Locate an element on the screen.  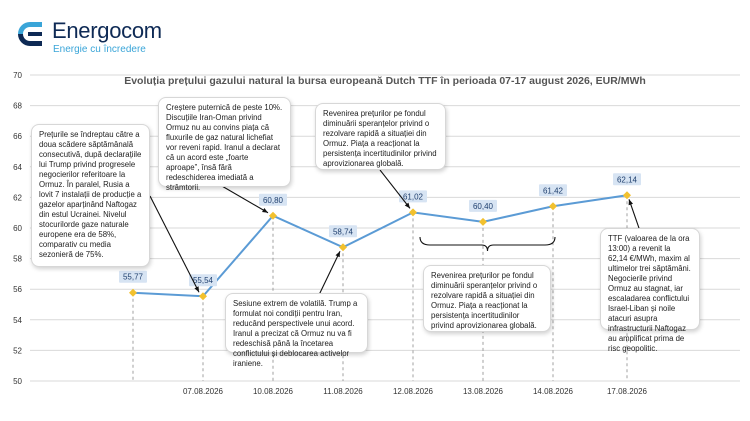
x-tick-label: 13.08.2026 is located at coordinates (483, 391).